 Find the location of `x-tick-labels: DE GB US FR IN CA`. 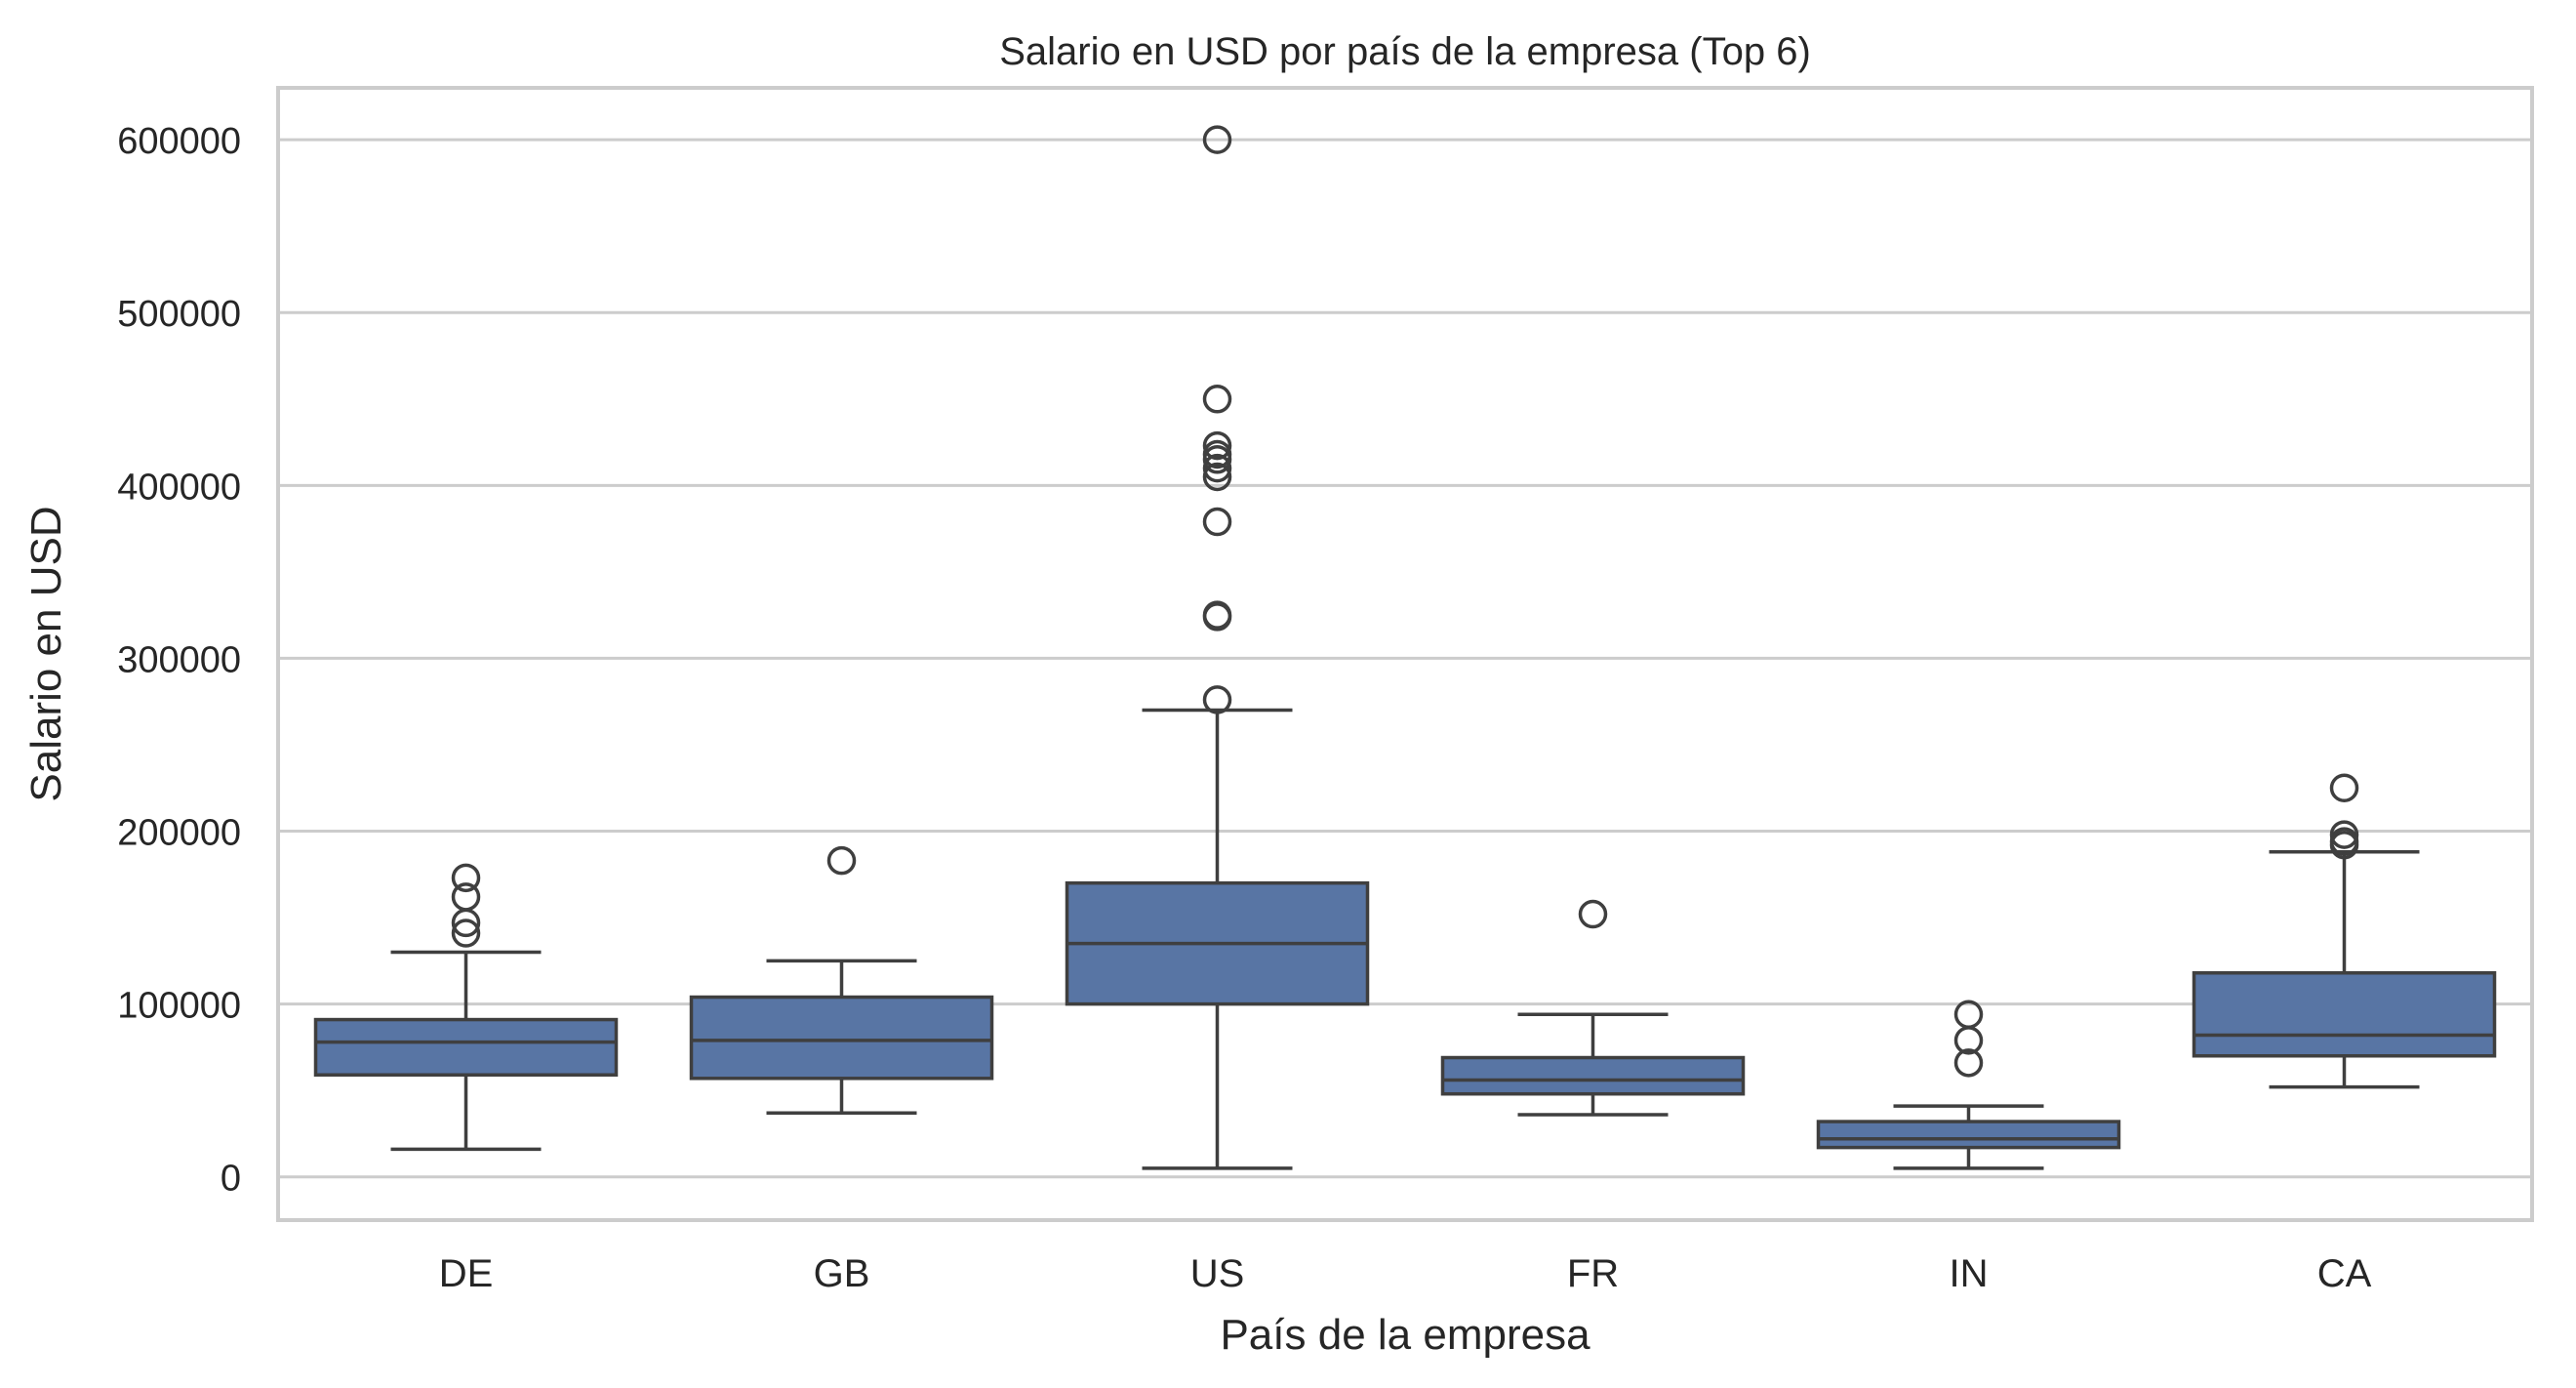

x-tick-labels: DE GB US FR IN CA is located at coordinates (1405, 1274).